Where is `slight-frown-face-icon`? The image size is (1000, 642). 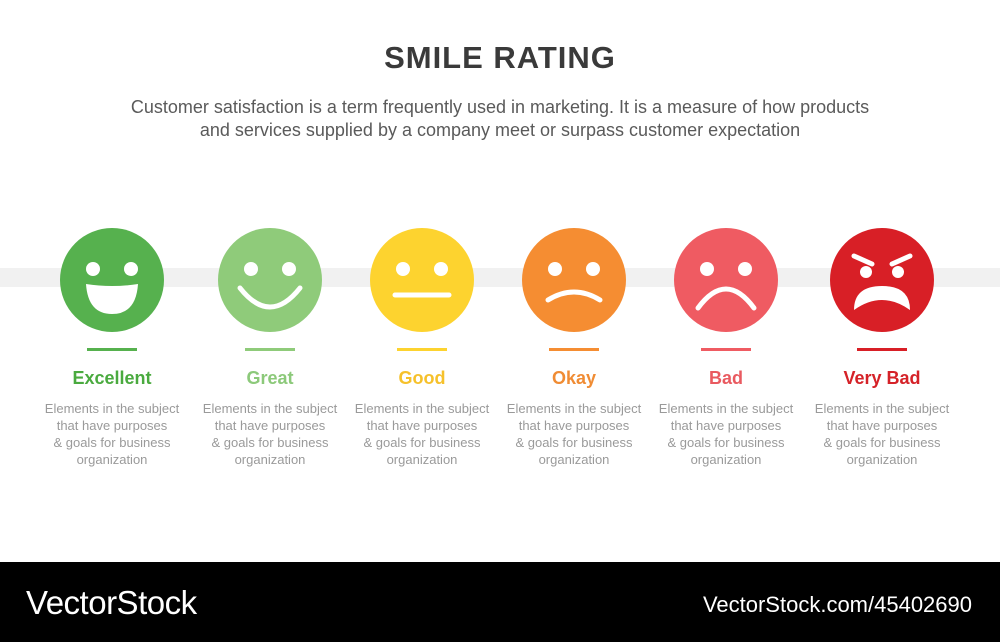 slight-frown-face-icon is located at coordinates (574, 280).